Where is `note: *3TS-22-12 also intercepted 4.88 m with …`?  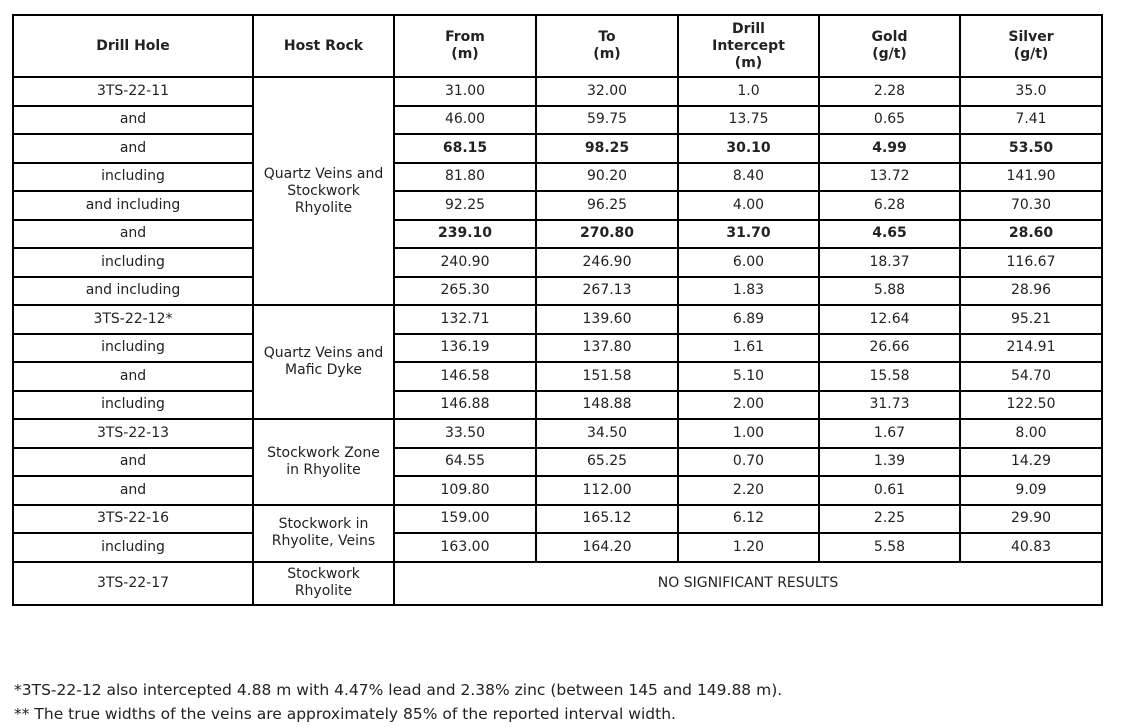
note: *3TS-22-12 also intercepted 4.88 m with … is located at coordinates (398, 690).